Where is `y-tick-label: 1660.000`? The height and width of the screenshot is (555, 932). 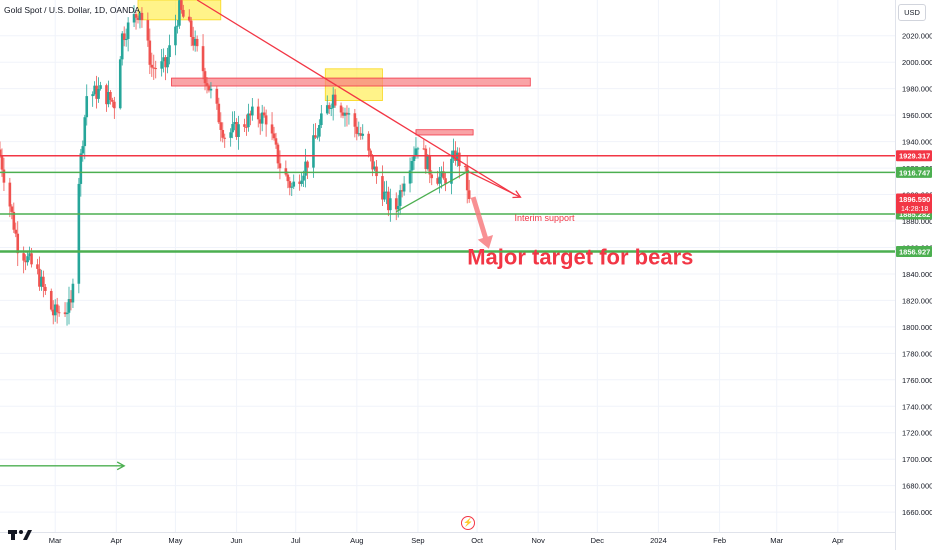 y-tick-label: 1660.000 is located at coordinates (917, 512).